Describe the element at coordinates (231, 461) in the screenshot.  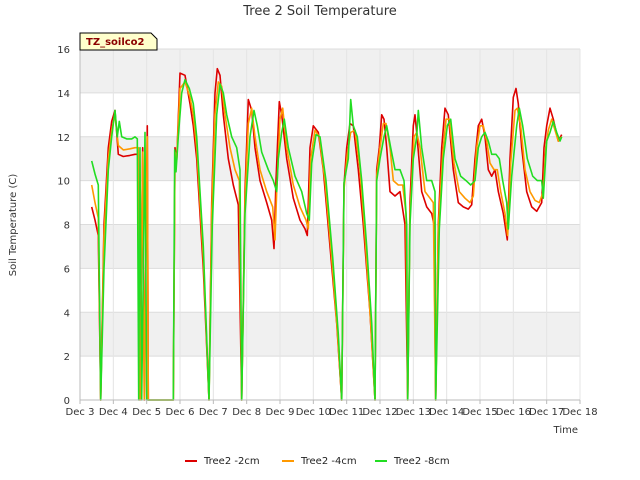
I see `legend-label-0: Tree2 -2cm` at that location.